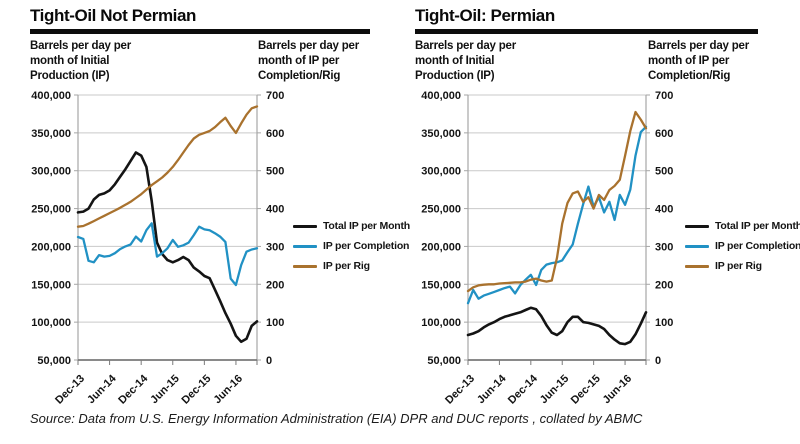 This screenshot has width=800, height=444. I want to click on chart-title-not-permian: Tight-Oil Not Permian, so click(113, 15).